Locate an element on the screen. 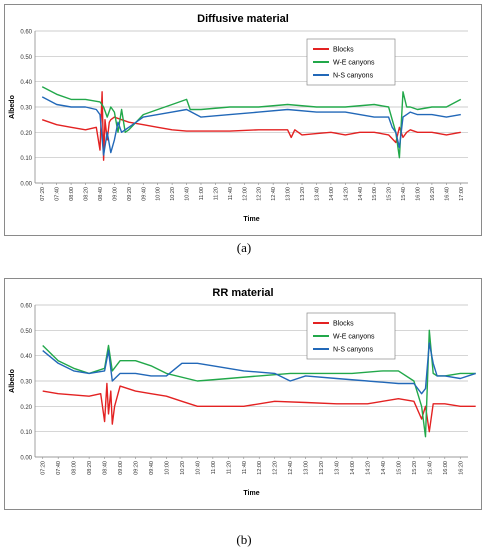 The height and width of the screenshot is (550, 488). series-line-blocks is located at coordinates (259, 407).